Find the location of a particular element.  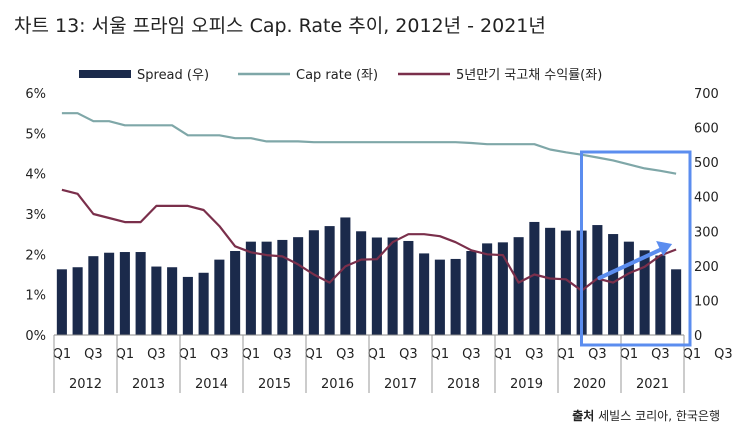

left-axis-tick-label: 5% is located at coordinates (35, 134).